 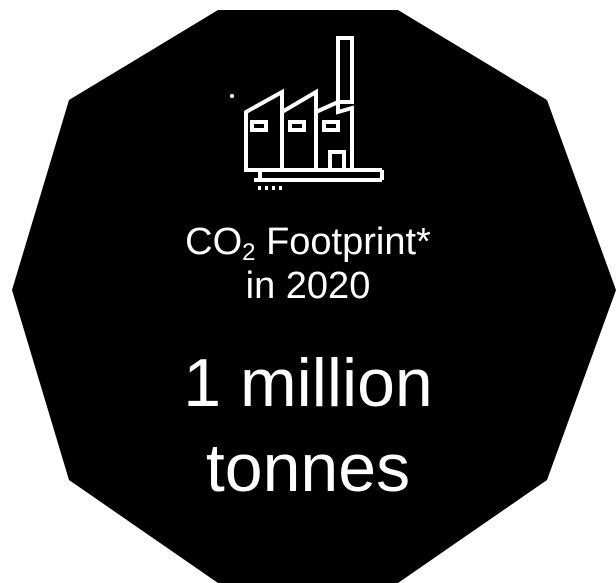 What do you see at coordinates (308, 383) in the screenshot?
I see `footprint-value-amount: 1 million` at bounding box center [308, 383].